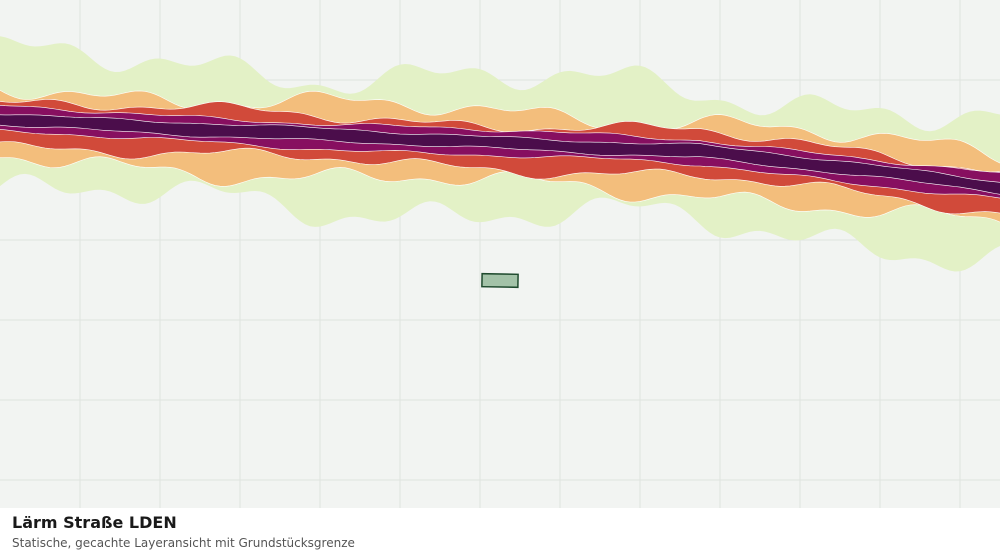  What do you see at coordinates (500, 280) in the screenshot?
I see `parcel-boundary` at bounding box center [500, 280].